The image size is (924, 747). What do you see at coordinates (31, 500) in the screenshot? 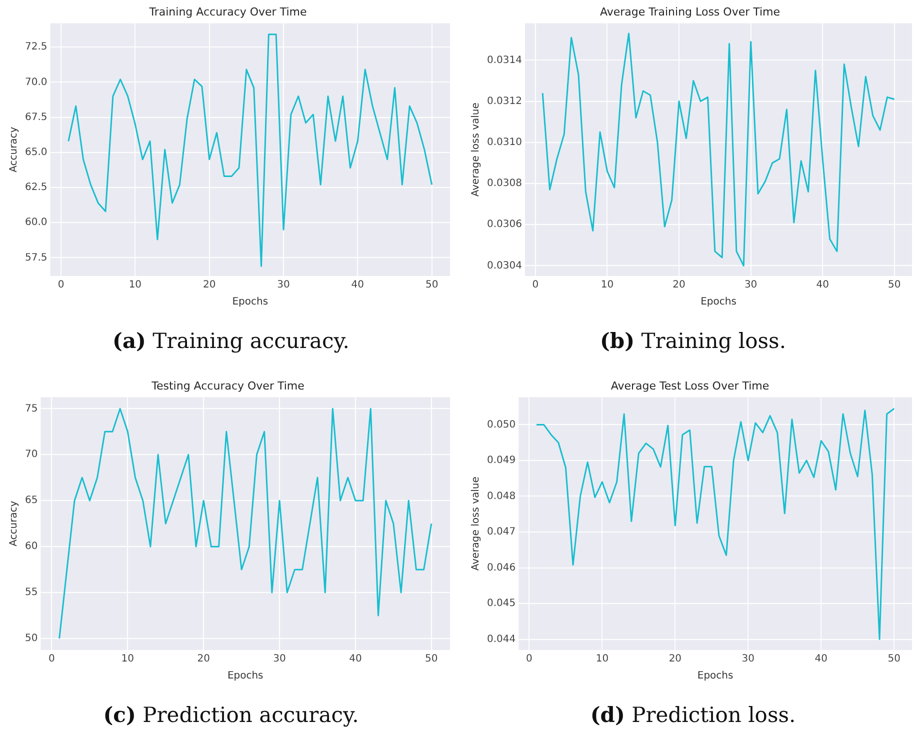
I see `y-tick-label: 65` at bounding box center [31, 500].